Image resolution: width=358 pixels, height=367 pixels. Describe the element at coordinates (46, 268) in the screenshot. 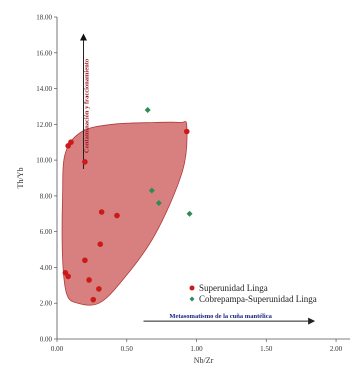

I see `y-tick-label: 4.00` at that location.